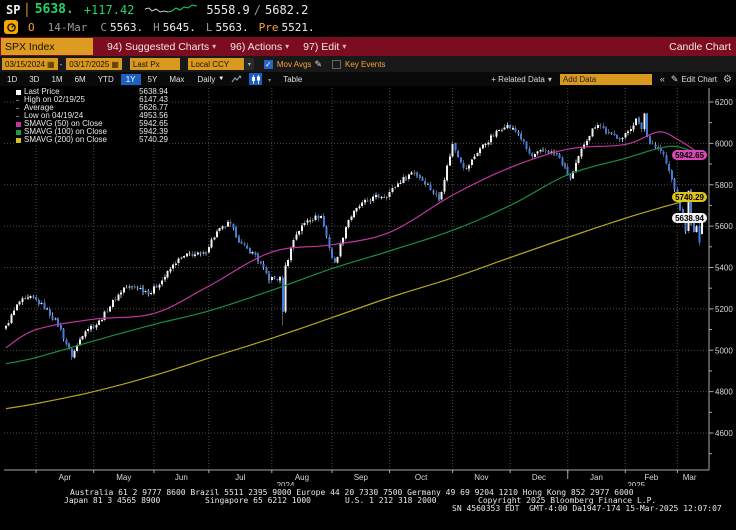  I want to click on related-data-button: + Related Data, so click(521, 79).